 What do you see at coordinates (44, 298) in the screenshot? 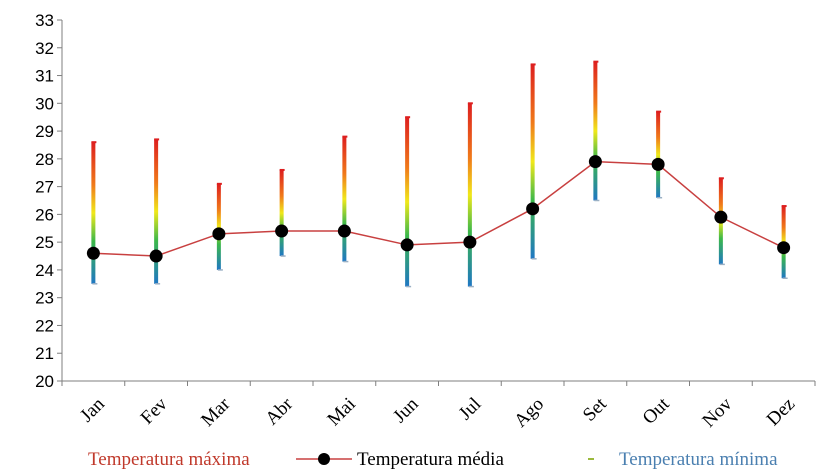
I see `y-tick-label: 23` at bounding box center [44, 298].